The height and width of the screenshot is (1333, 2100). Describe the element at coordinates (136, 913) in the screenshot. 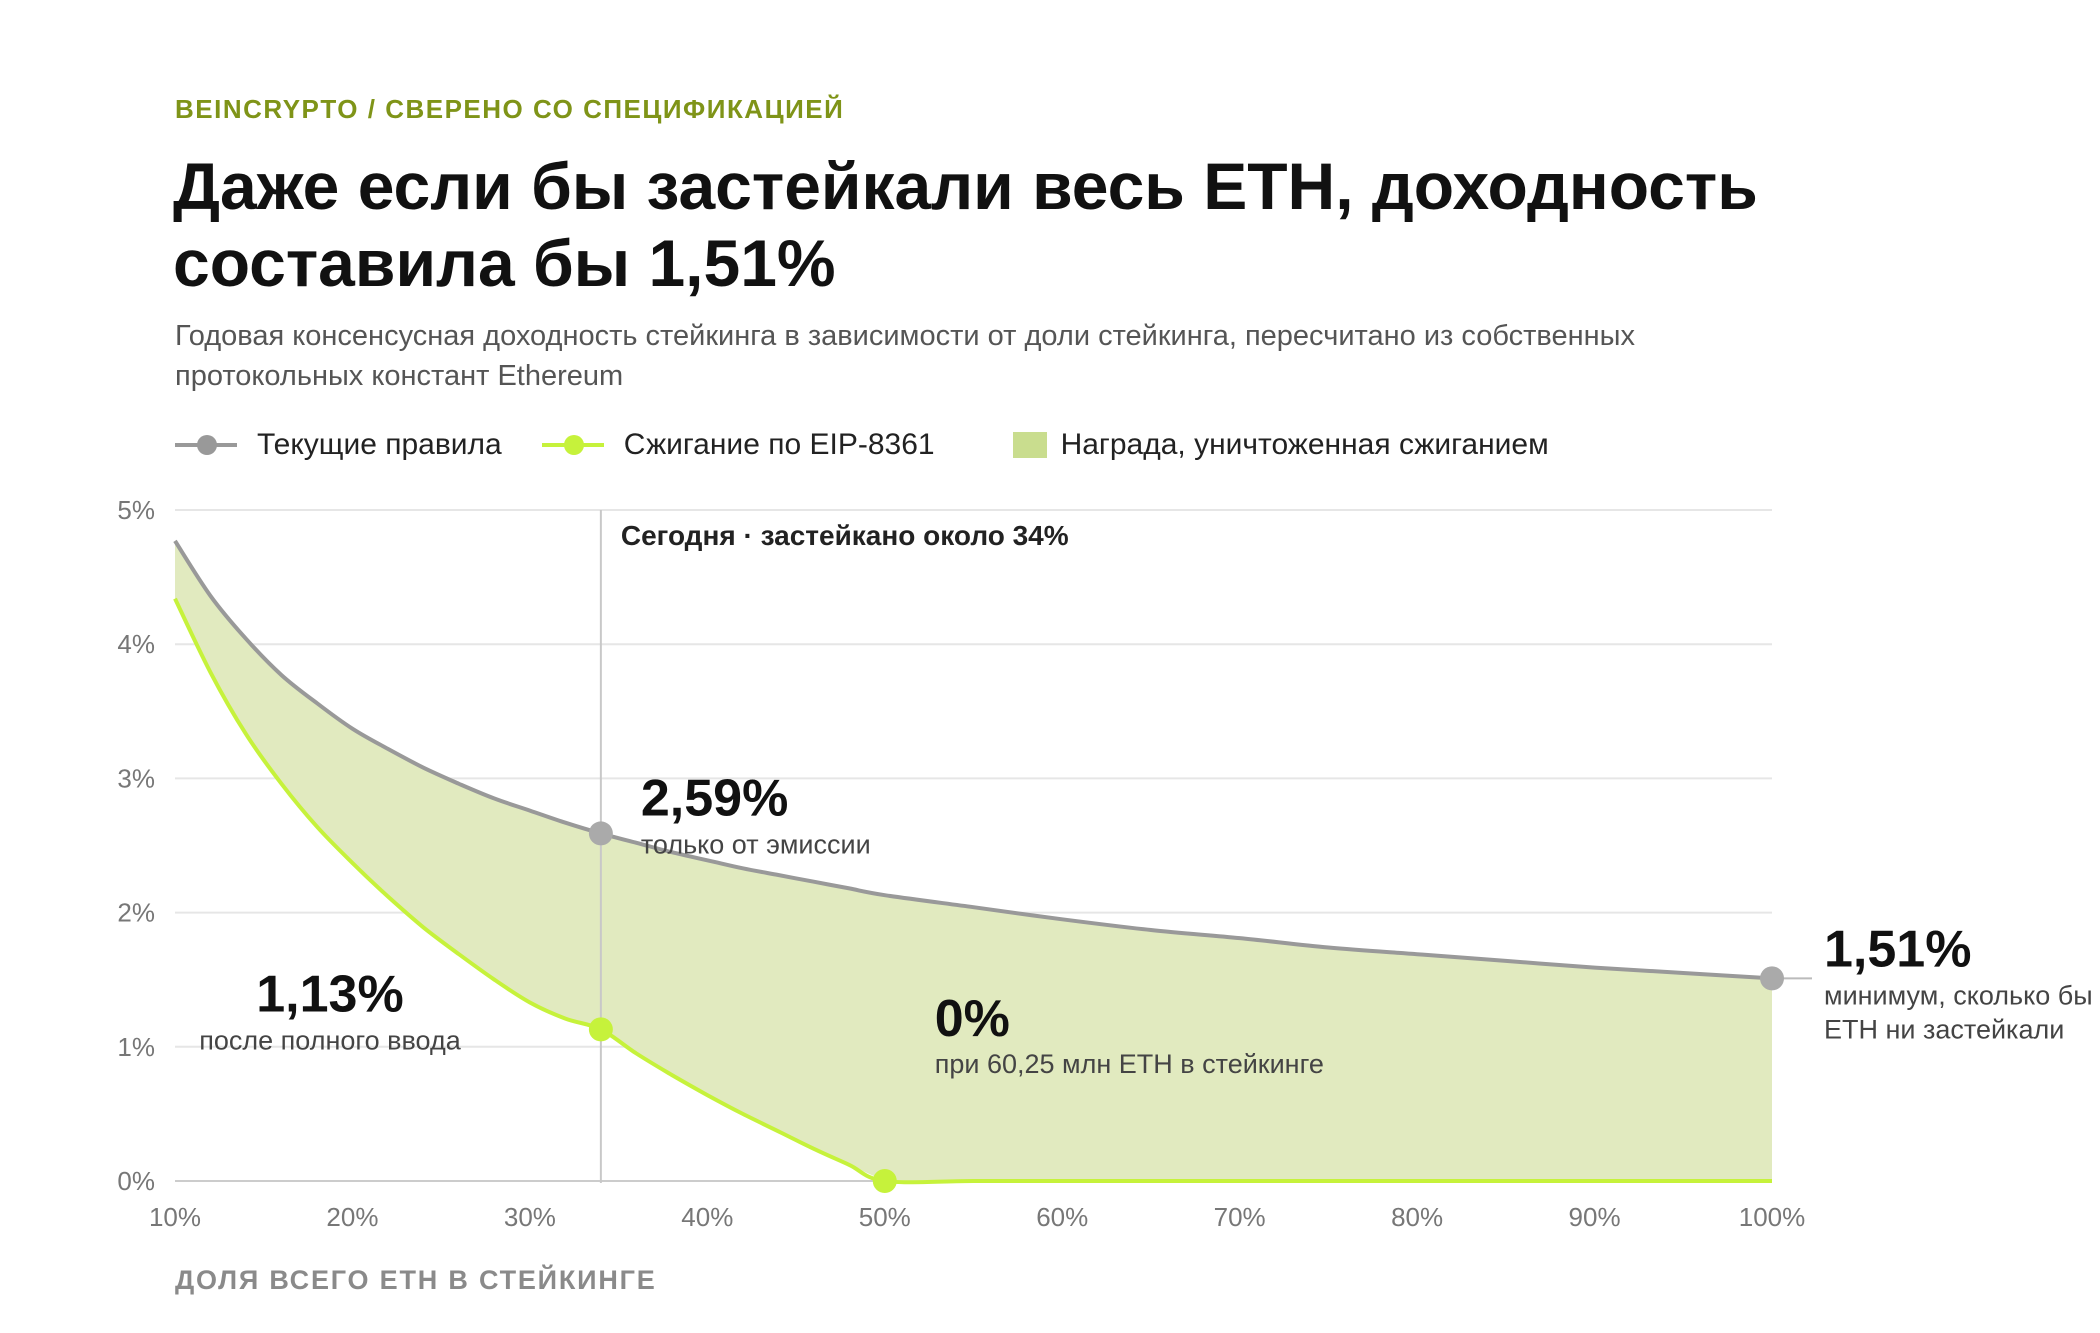

I see `y-tick-label: 2%` at that location.